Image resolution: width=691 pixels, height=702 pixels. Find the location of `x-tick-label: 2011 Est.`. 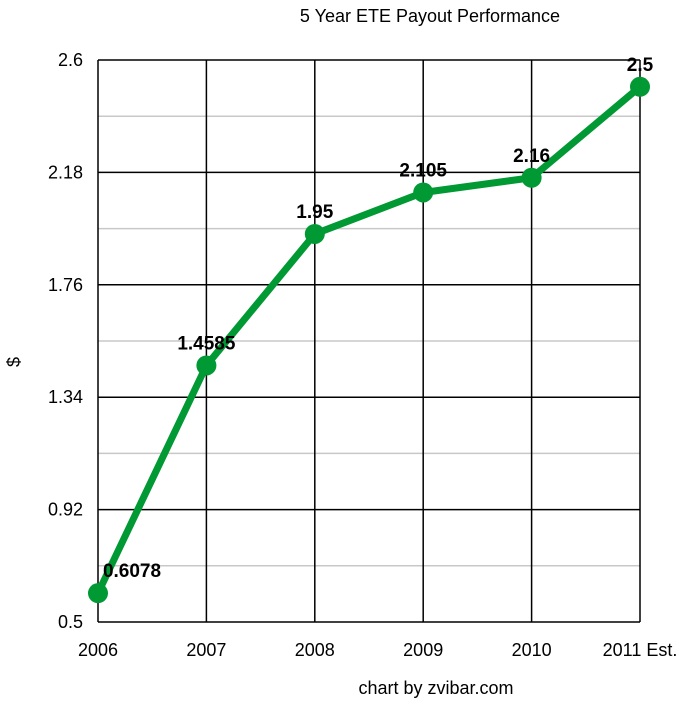

x-tick-label: 2011 Est. is located at coordinates (640, 650).